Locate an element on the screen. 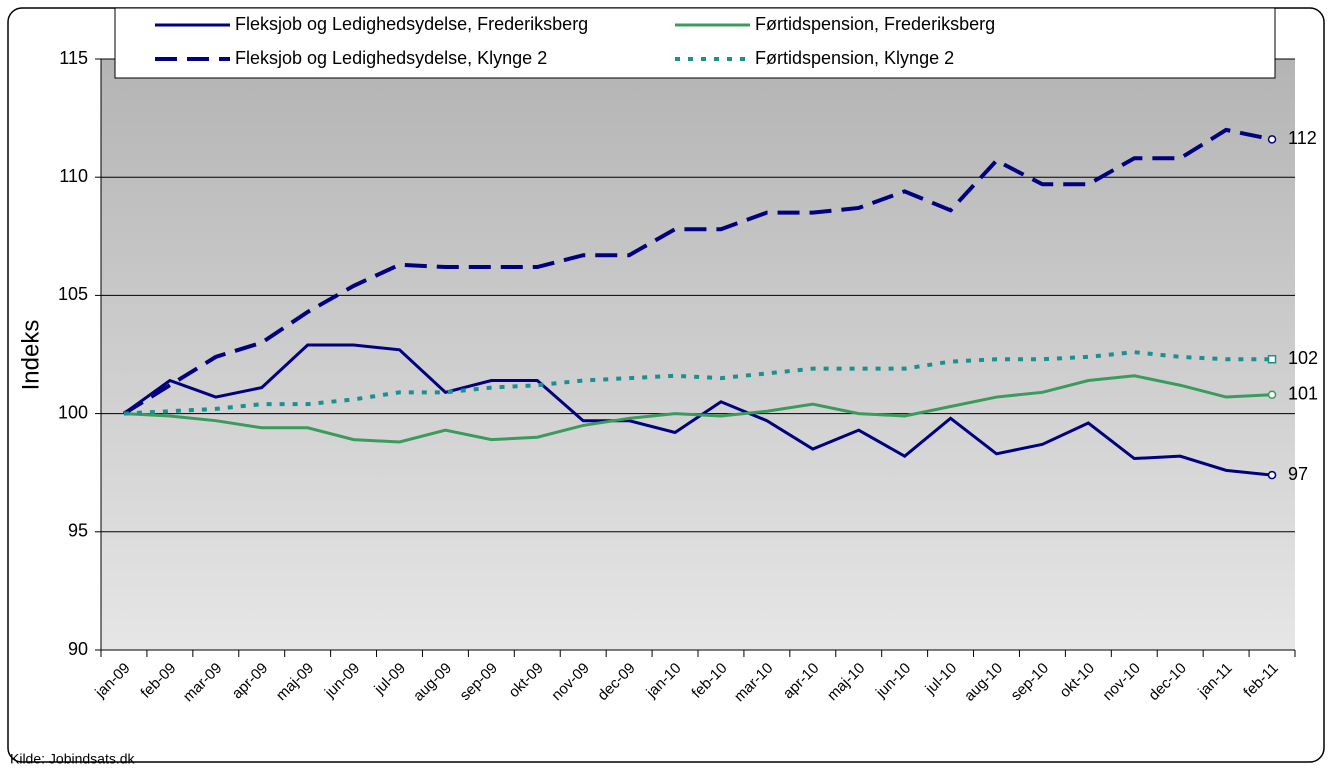  source: Kilde: Jobindsats.dk is located at coordinates (73, 759).